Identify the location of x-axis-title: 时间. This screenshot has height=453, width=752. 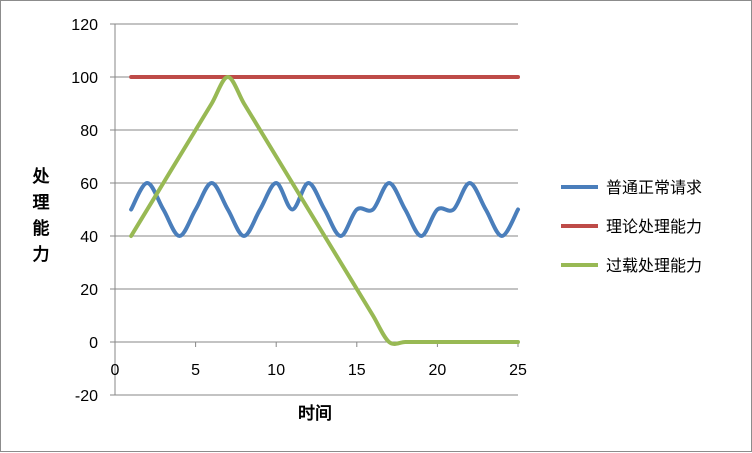
(315, 413).